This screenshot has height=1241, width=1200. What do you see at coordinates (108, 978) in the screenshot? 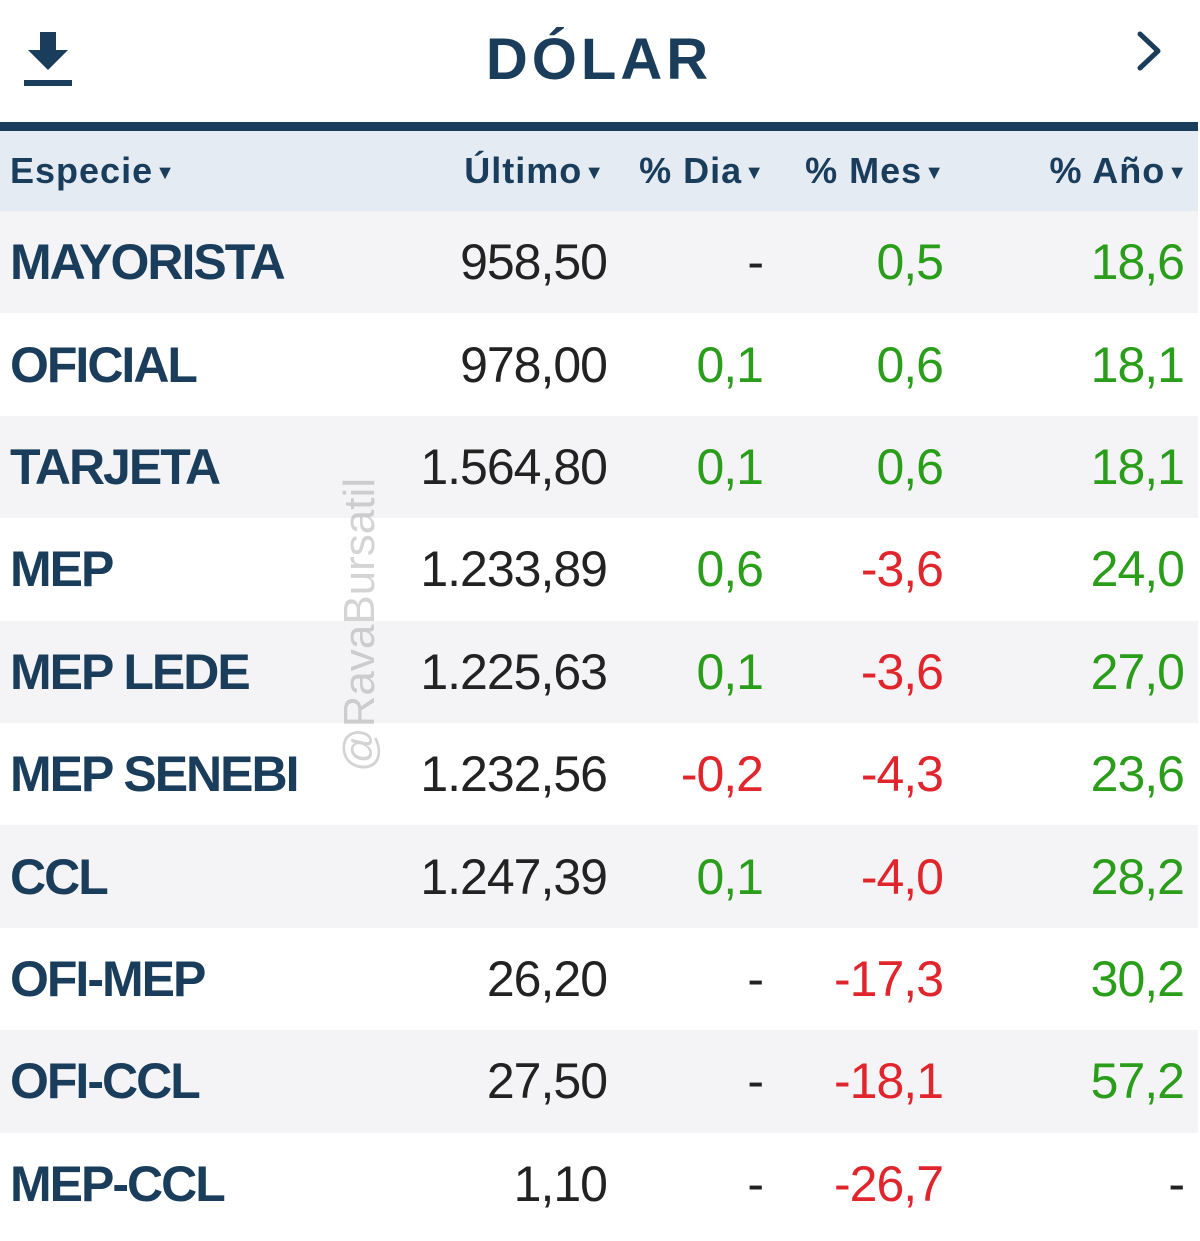
I see `especie-cell: OFI-MEP` at bounding box center [108, 978].